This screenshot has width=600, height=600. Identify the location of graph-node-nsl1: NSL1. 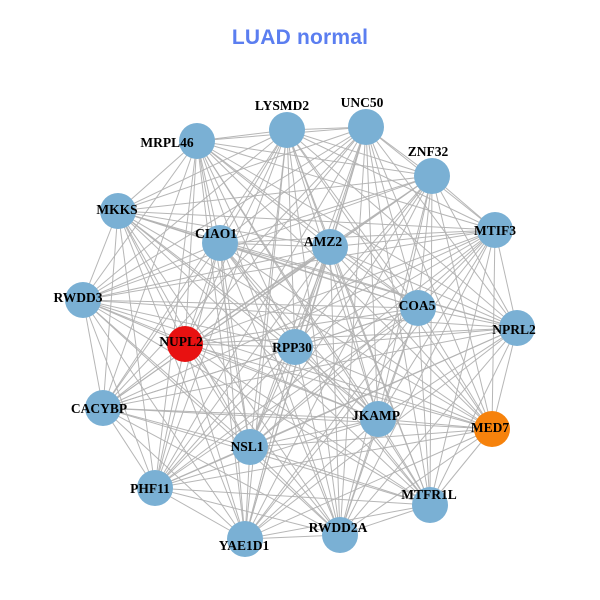
(249, 447).